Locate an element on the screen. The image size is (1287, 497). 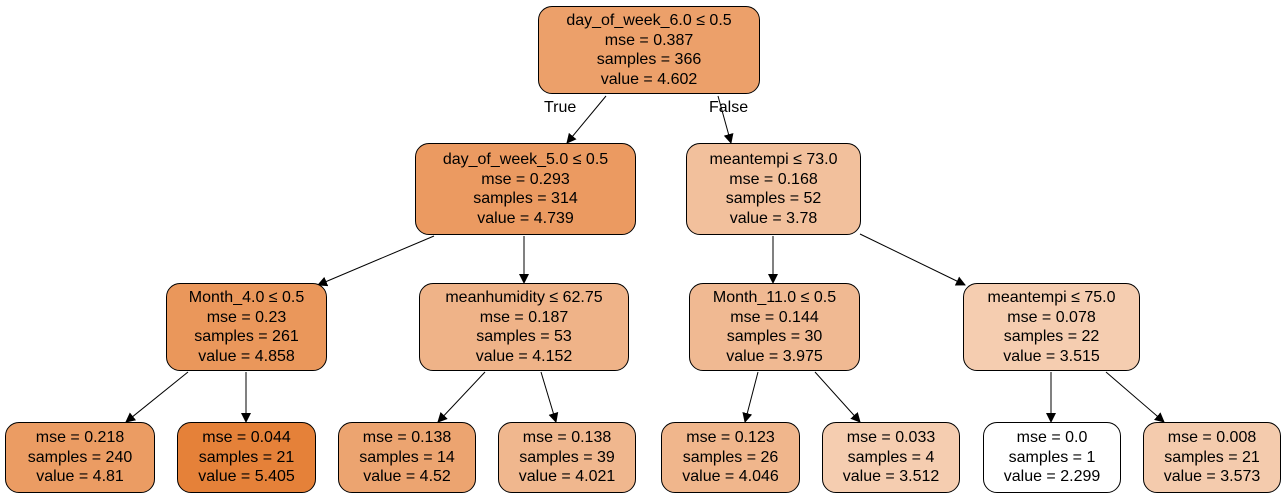
edge-n0-n1 is located at coordinates (586, 119).